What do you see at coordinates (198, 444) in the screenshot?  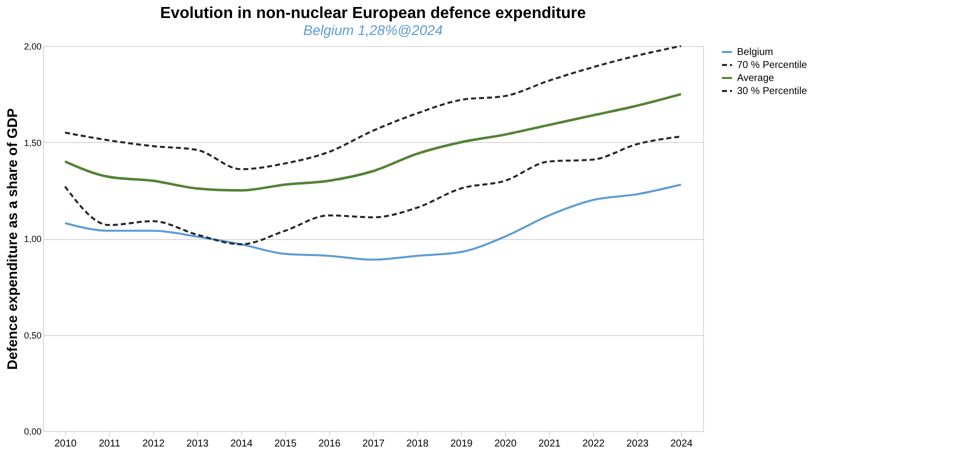 I see `x-tick-label: 2013` at bounding box center [198, 444].